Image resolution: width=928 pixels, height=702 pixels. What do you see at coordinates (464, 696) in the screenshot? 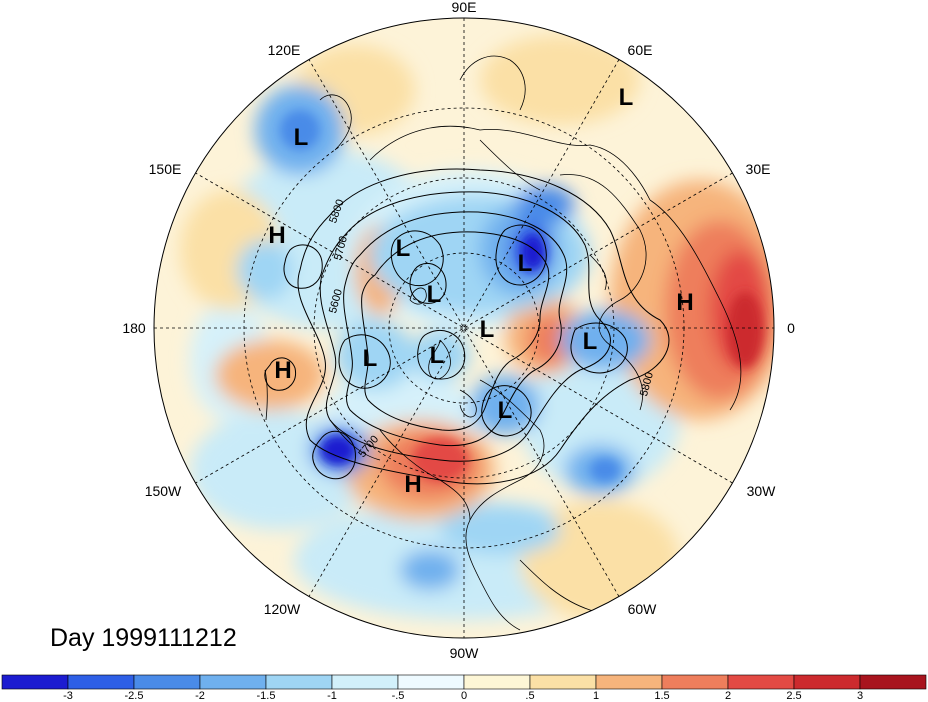
I see `colorbar-tick-label: 0` at bounding box center [464, 696].